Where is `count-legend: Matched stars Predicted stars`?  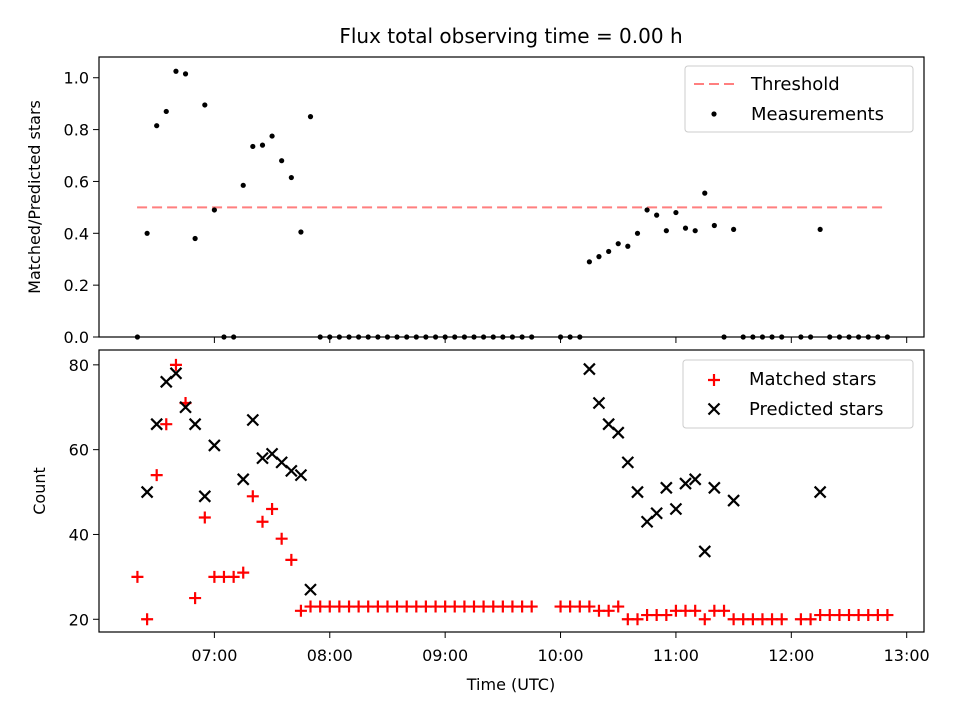
count-legend: Matched stars Predicted stars is located at coordinates (798, 394).